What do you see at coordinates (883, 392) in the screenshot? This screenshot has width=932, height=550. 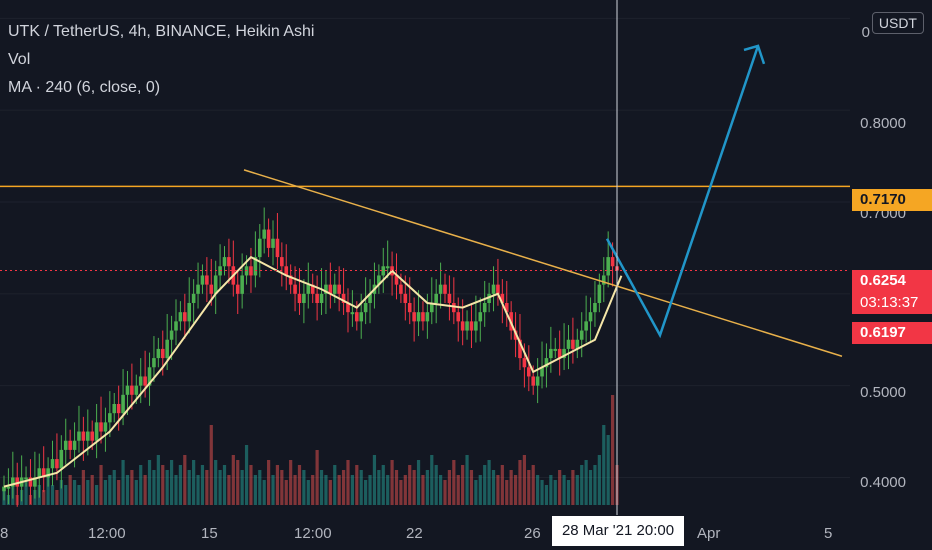 I see `price-tick-label: 0.5000` at bounding box center [883, 392].